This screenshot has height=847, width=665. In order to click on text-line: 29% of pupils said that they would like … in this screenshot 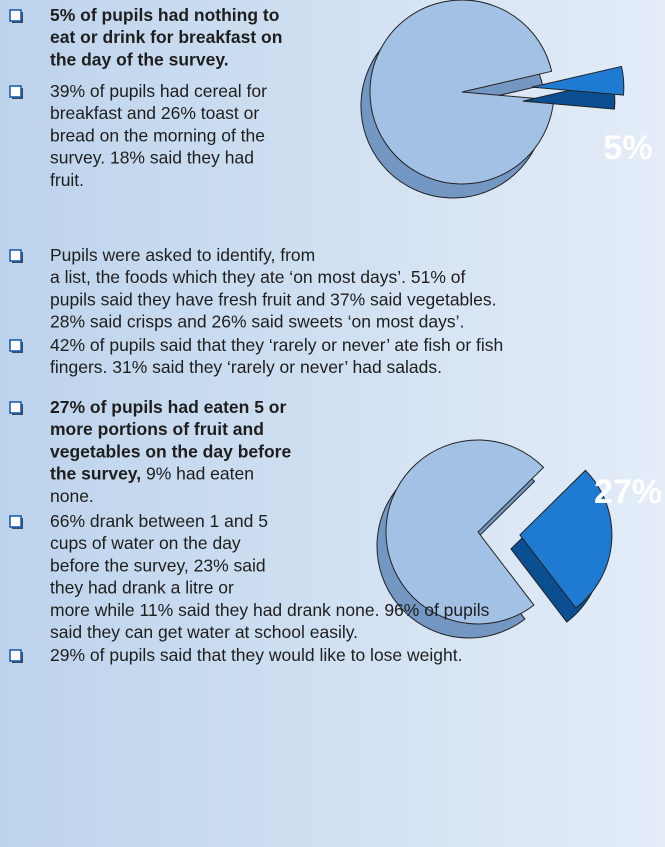, I will do `click(256, 655)`.